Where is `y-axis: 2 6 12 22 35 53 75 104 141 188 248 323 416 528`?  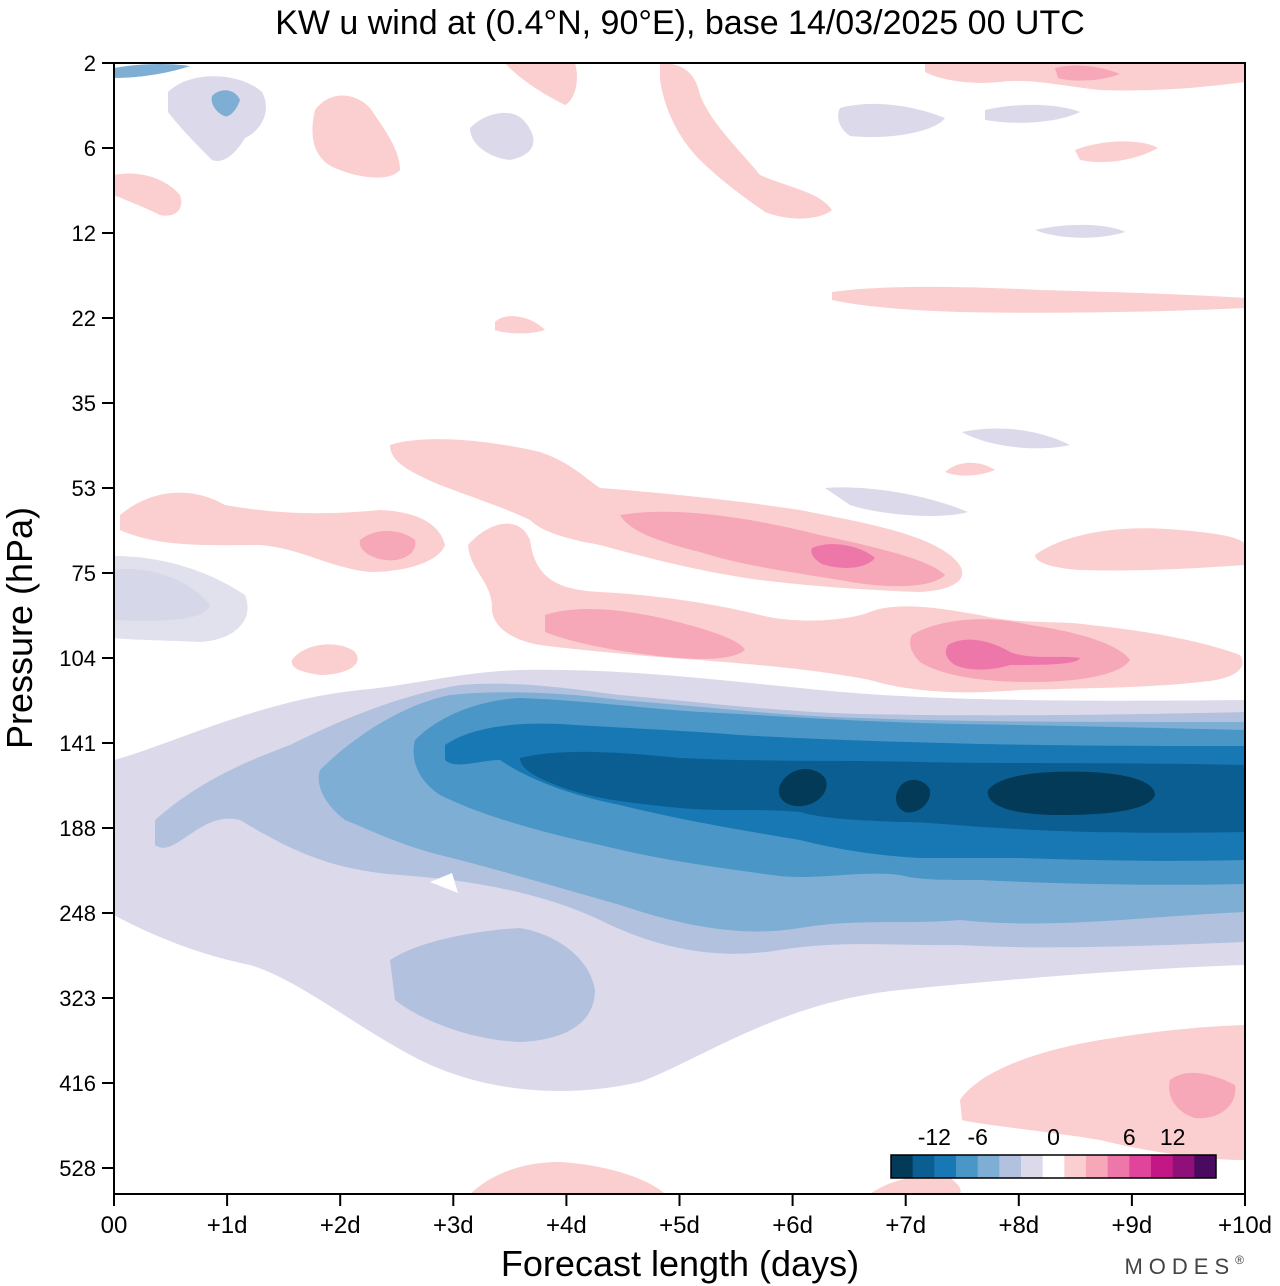 y-axis: 2 6 12 22 35 53 75 104 141 188 248 323 416 528 is located at coordinates (86, 616).